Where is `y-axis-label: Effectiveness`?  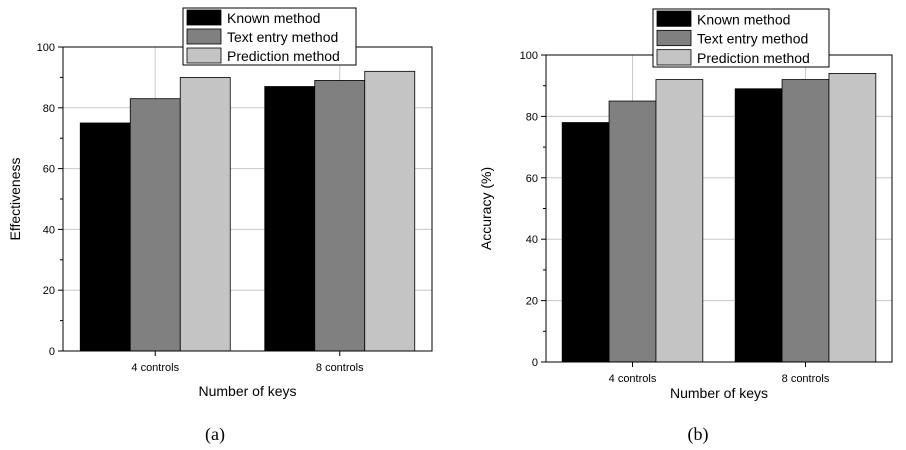 y-axis-label: Effectiveness is located at coordinates (15, 198).